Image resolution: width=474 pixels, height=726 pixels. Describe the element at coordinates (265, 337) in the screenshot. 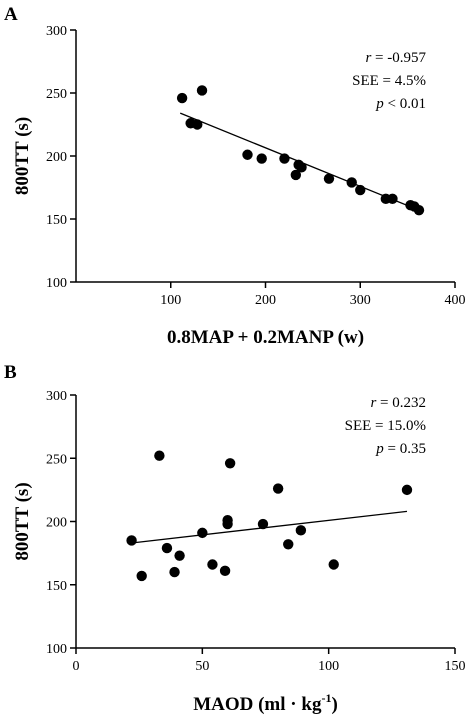

I see `x-axis-label: 0.8MAP + 0.2MANP (w)` at that location.